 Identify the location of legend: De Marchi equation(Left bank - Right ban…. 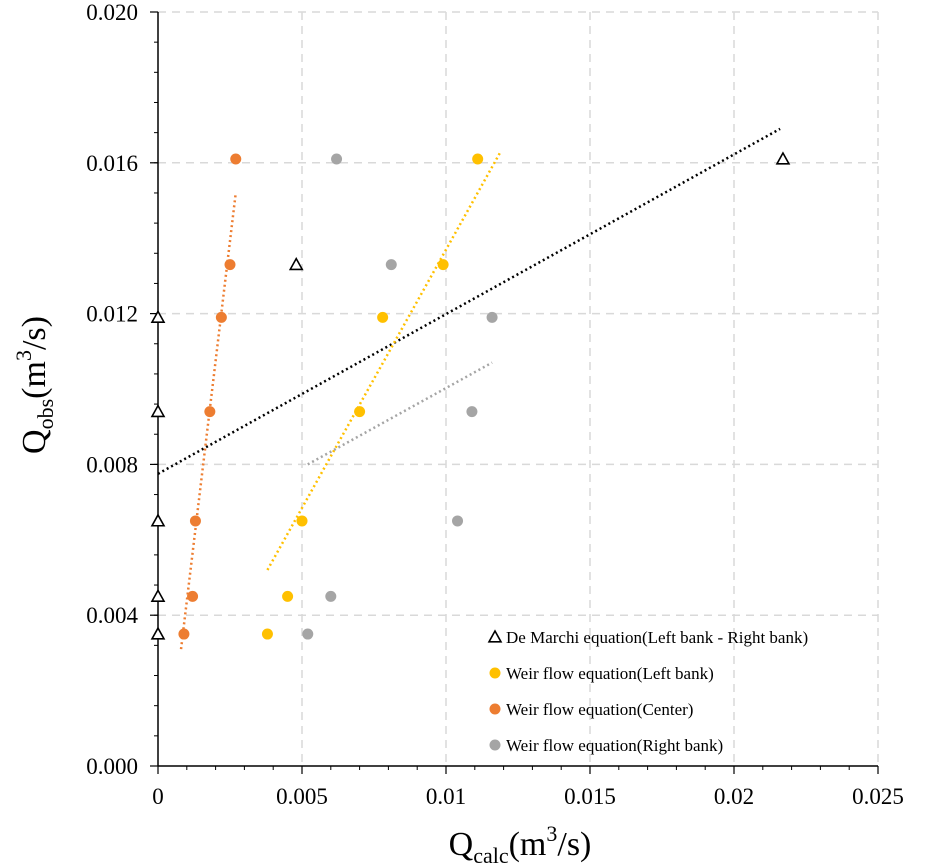
(647, 691).